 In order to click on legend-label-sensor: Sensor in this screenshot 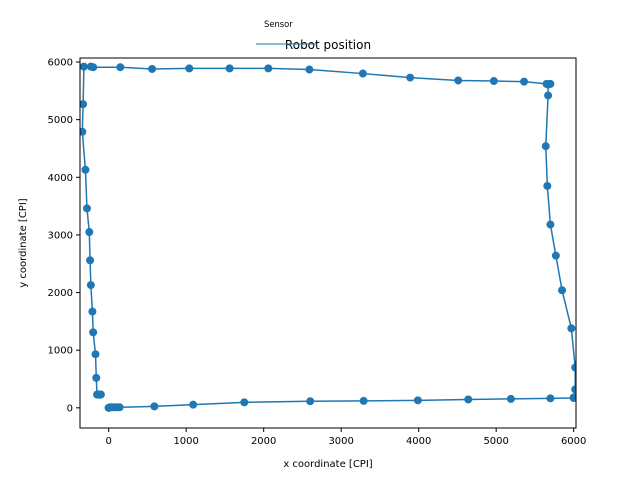, I will do `click(278, 24)`.